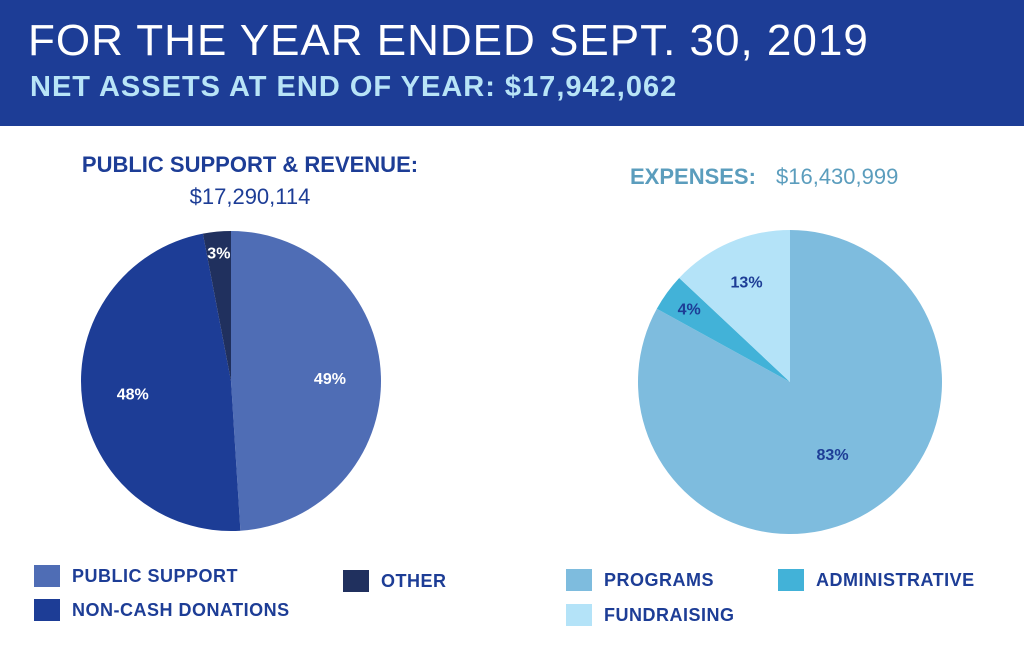 The height and width of the screenshot is (670, 1024). I want to click on expenses-title: EXPENSES:, so click(693, 176).